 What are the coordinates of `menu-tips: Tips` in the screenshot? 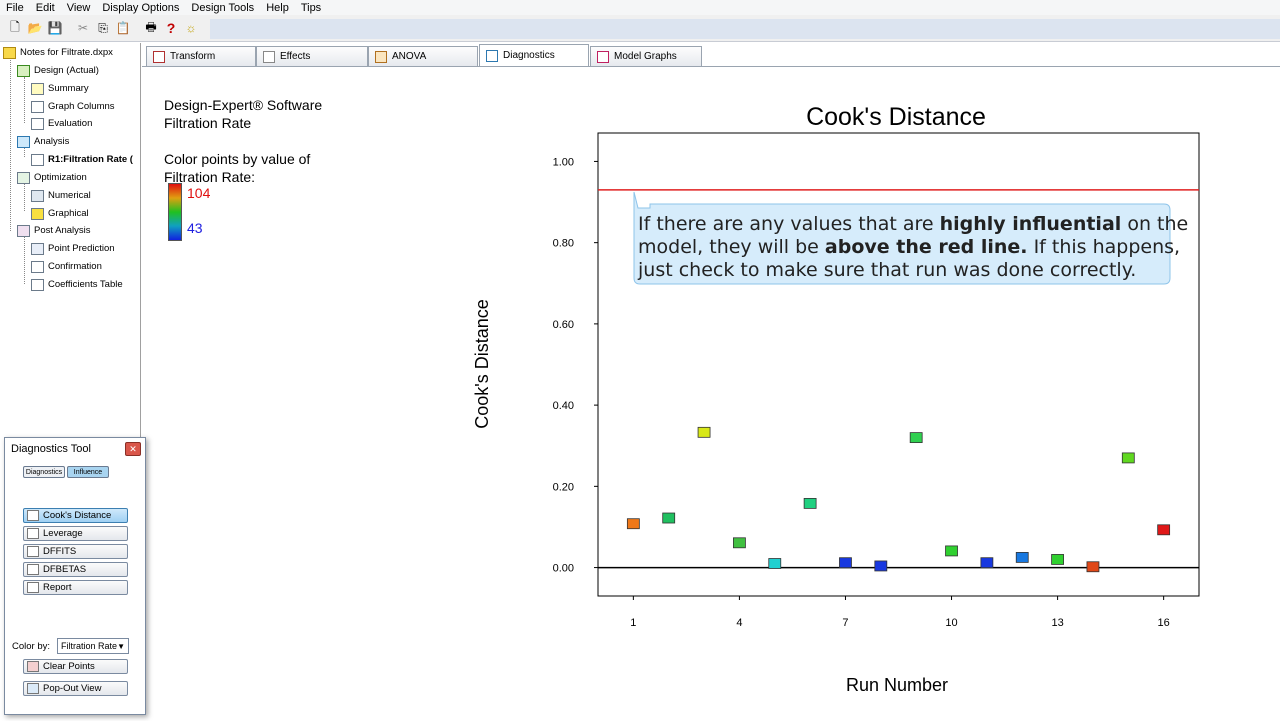 It's located at (311, 7).